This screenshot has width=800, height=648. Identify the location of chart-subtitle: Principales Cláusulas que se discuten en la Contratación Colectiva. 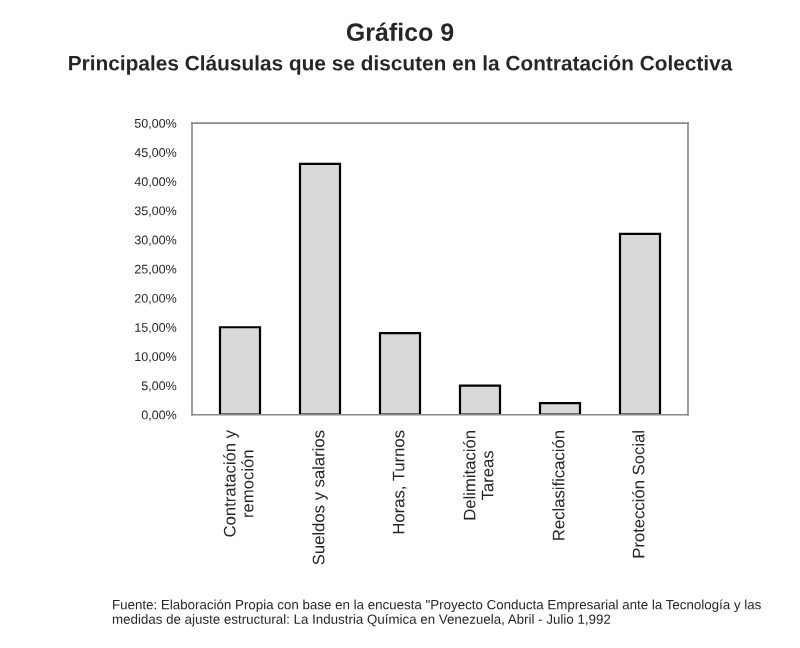
(401, 65).